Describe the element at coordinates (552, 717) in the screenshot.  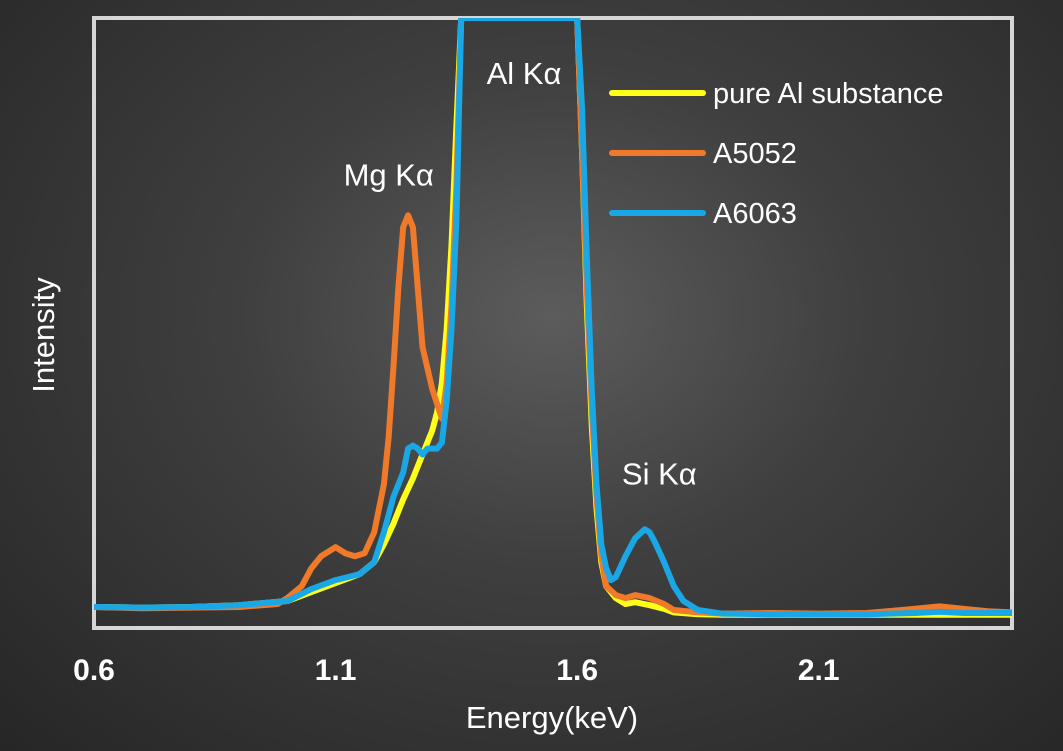
I see `x-axis-title: Energy(keV)` at that location.